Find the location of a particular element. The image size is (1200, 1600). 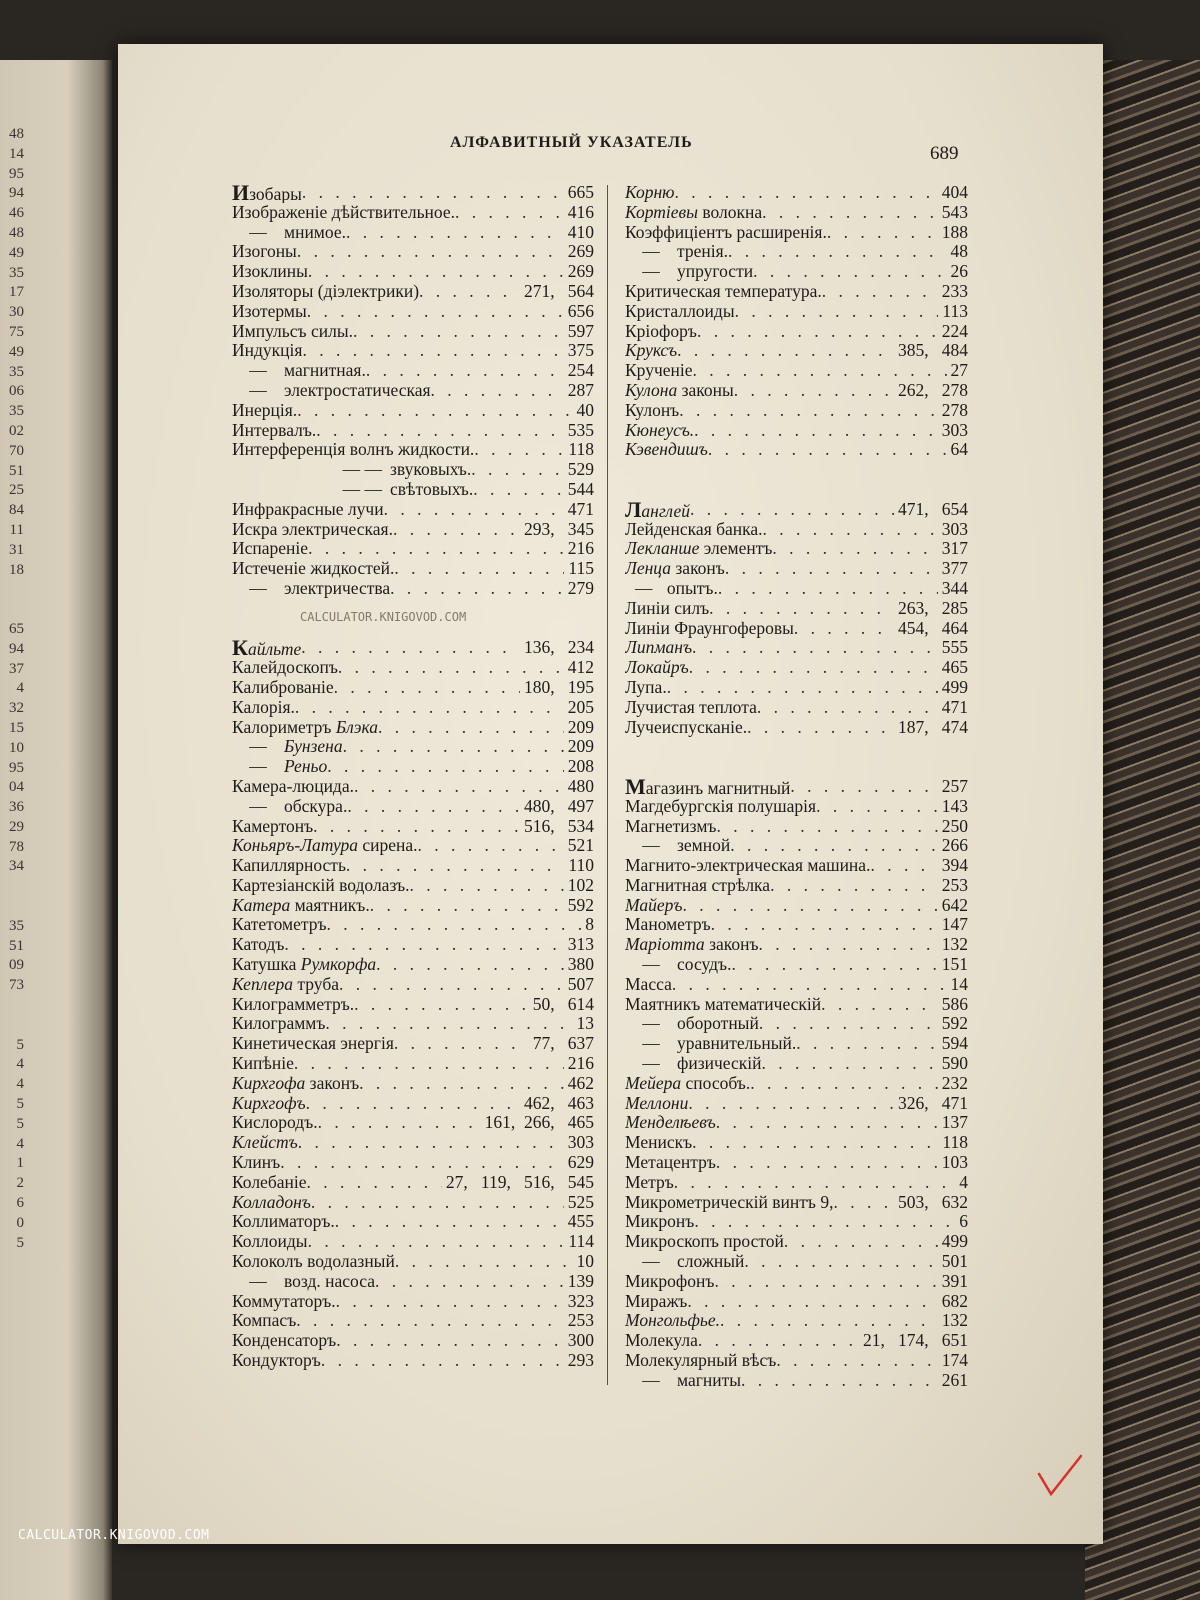

entry-name-text: Катушка is located at coordinates (266, 965).